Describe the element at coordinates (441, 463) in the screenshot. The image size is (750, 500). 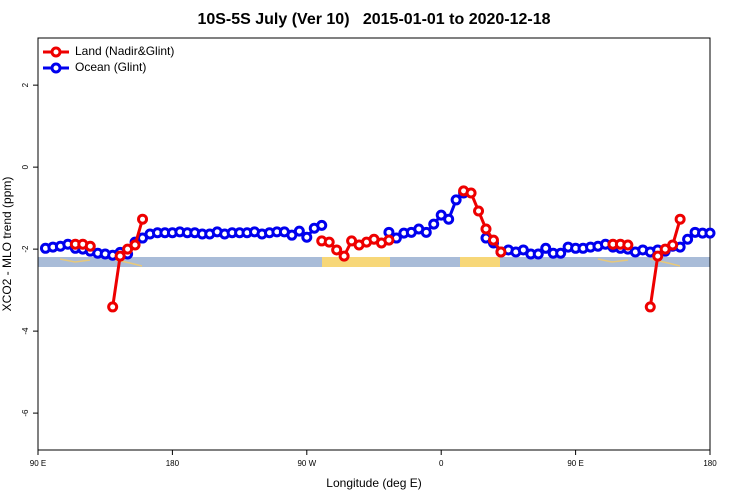
I see `x-tick-label: 0` at that location.